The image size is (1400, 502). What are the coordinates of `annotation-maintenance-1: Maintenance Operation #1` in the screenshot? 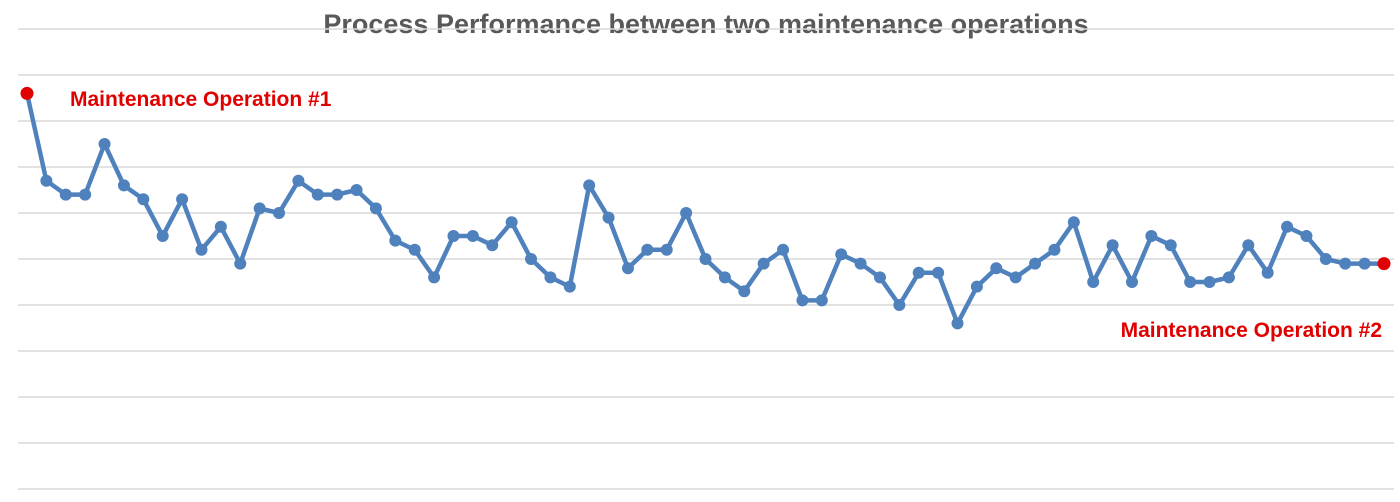 It's located at (201, 99).